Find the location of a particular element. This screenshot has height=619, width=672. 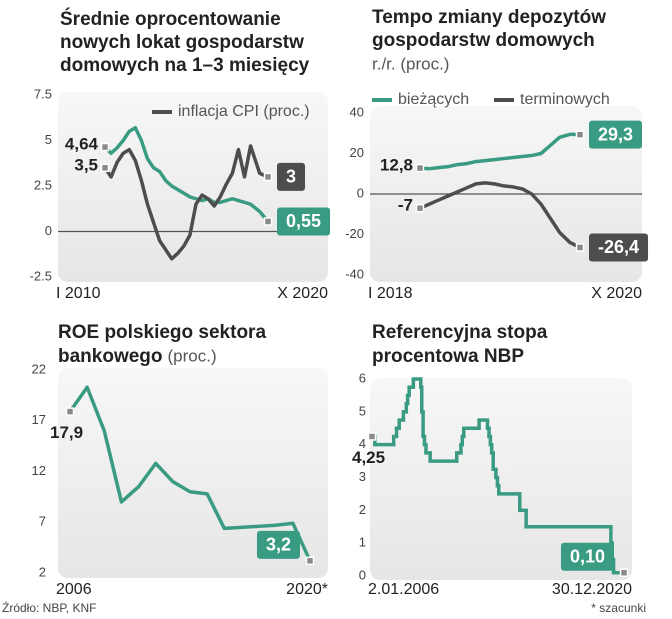

source: Źródło: NBP, KNF is located at coordinates (49, 607).